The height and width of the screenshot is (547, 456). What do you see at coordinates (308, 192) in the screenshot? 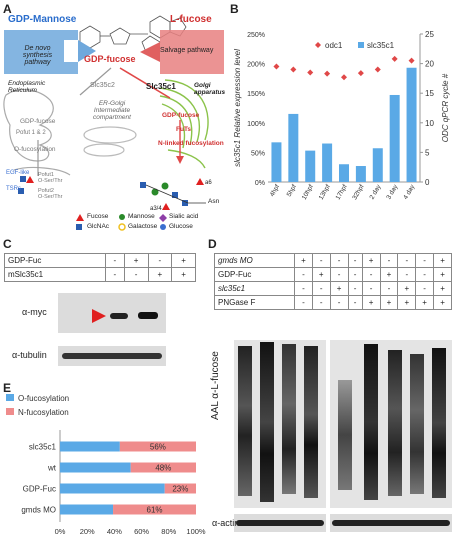
I see `x-tick-label: 10hpf` at bounding box center [308, 192].